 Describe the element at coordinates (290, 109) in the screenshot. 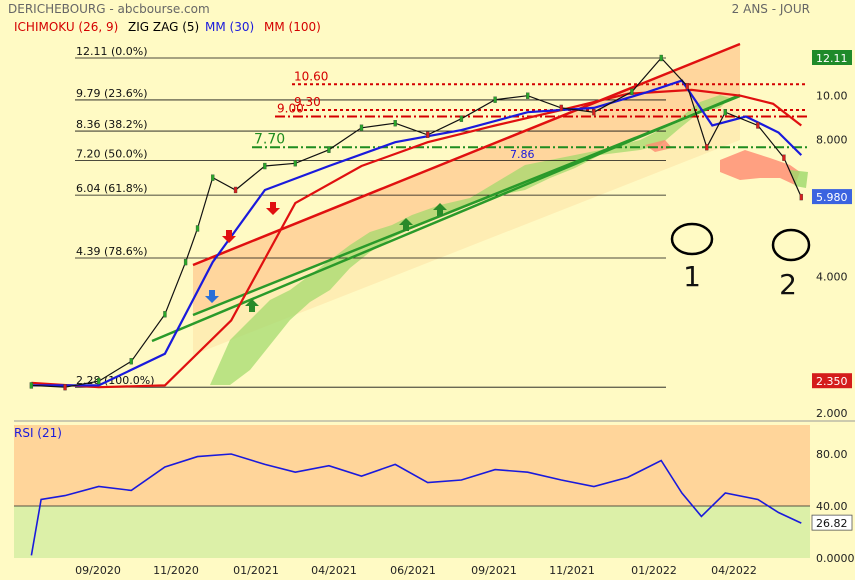

I see `level-label-2: 9.00` at that location.